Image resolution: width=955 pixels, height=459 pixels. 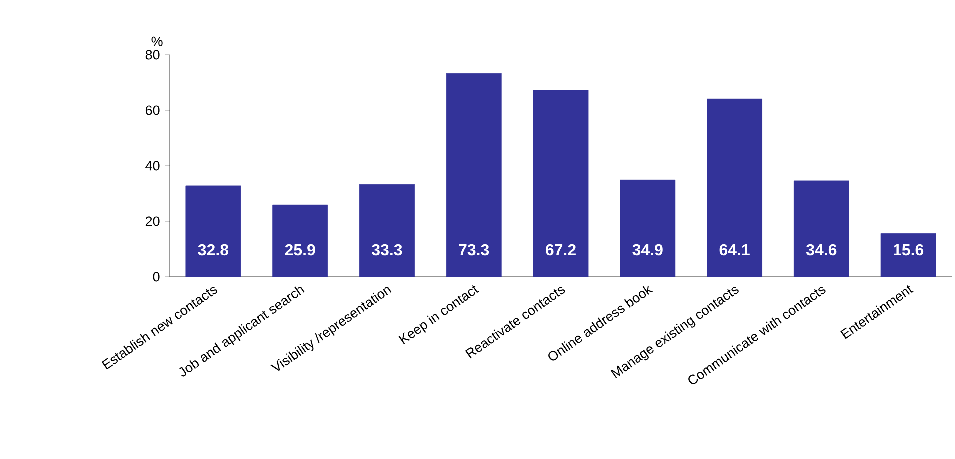 I want to click on y-tick-label: 80, so click(x=153, y=55).